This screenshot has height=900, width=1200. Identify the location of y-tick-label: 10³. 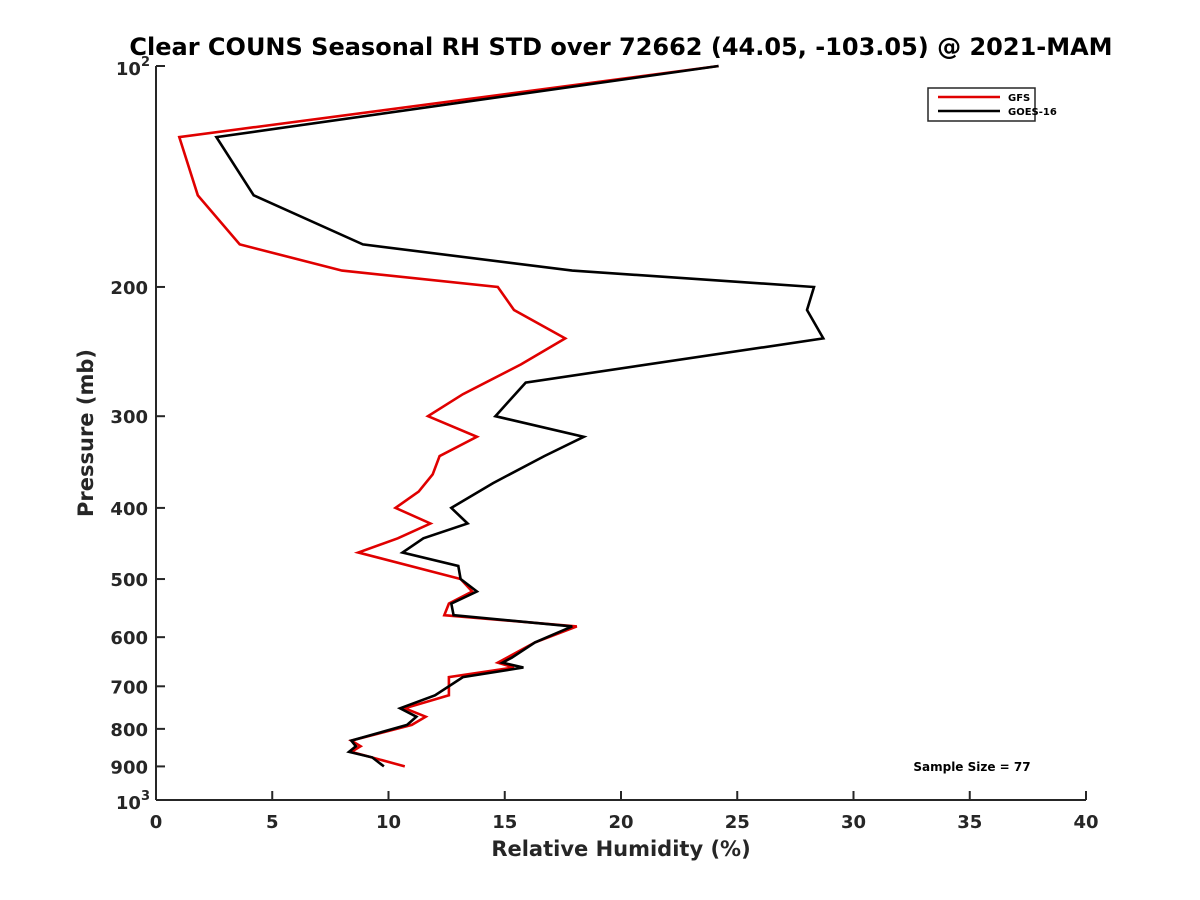
(133, 801).